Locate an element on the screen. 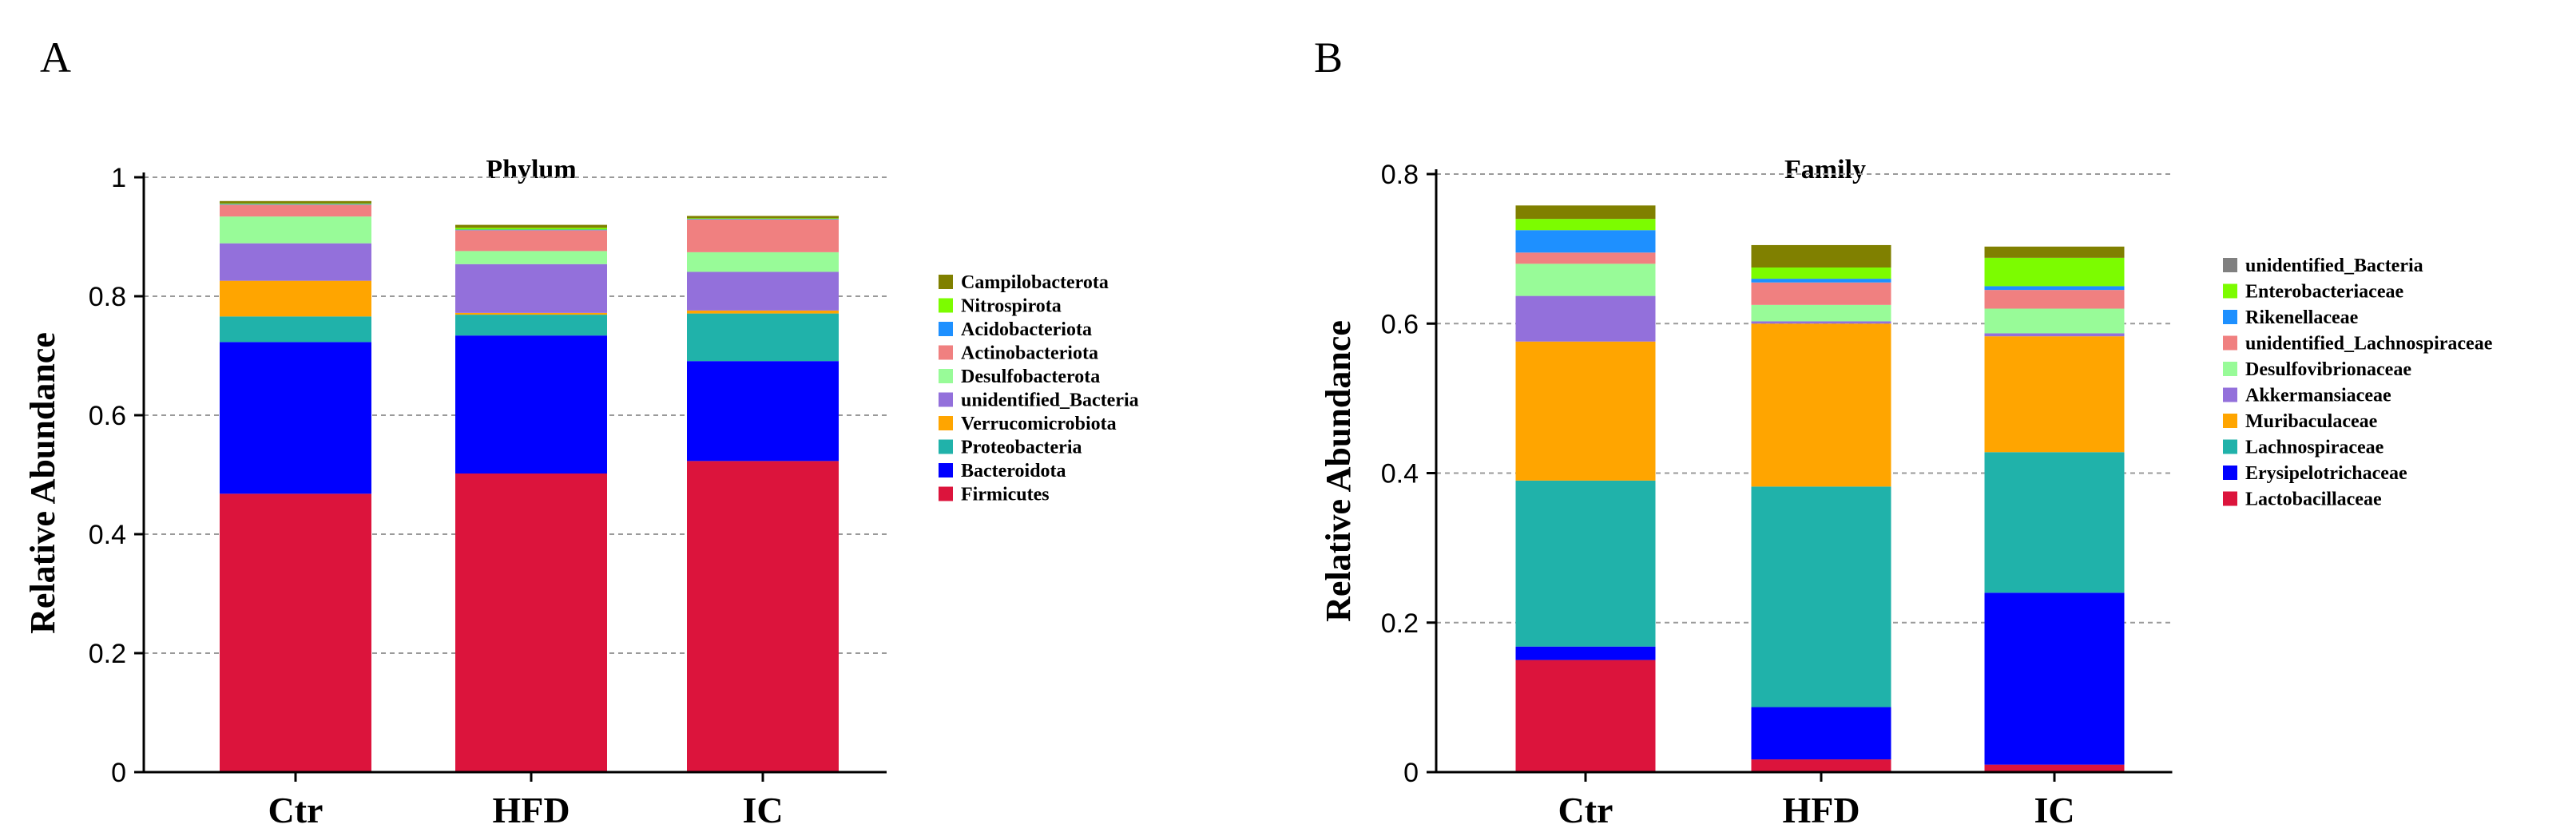 Image resolution: width=2576 pixels, height=840 pixels. legend-label-erysipelotrichaceae: Erysipelotrichaceae is located at coordinates (2326, 473).